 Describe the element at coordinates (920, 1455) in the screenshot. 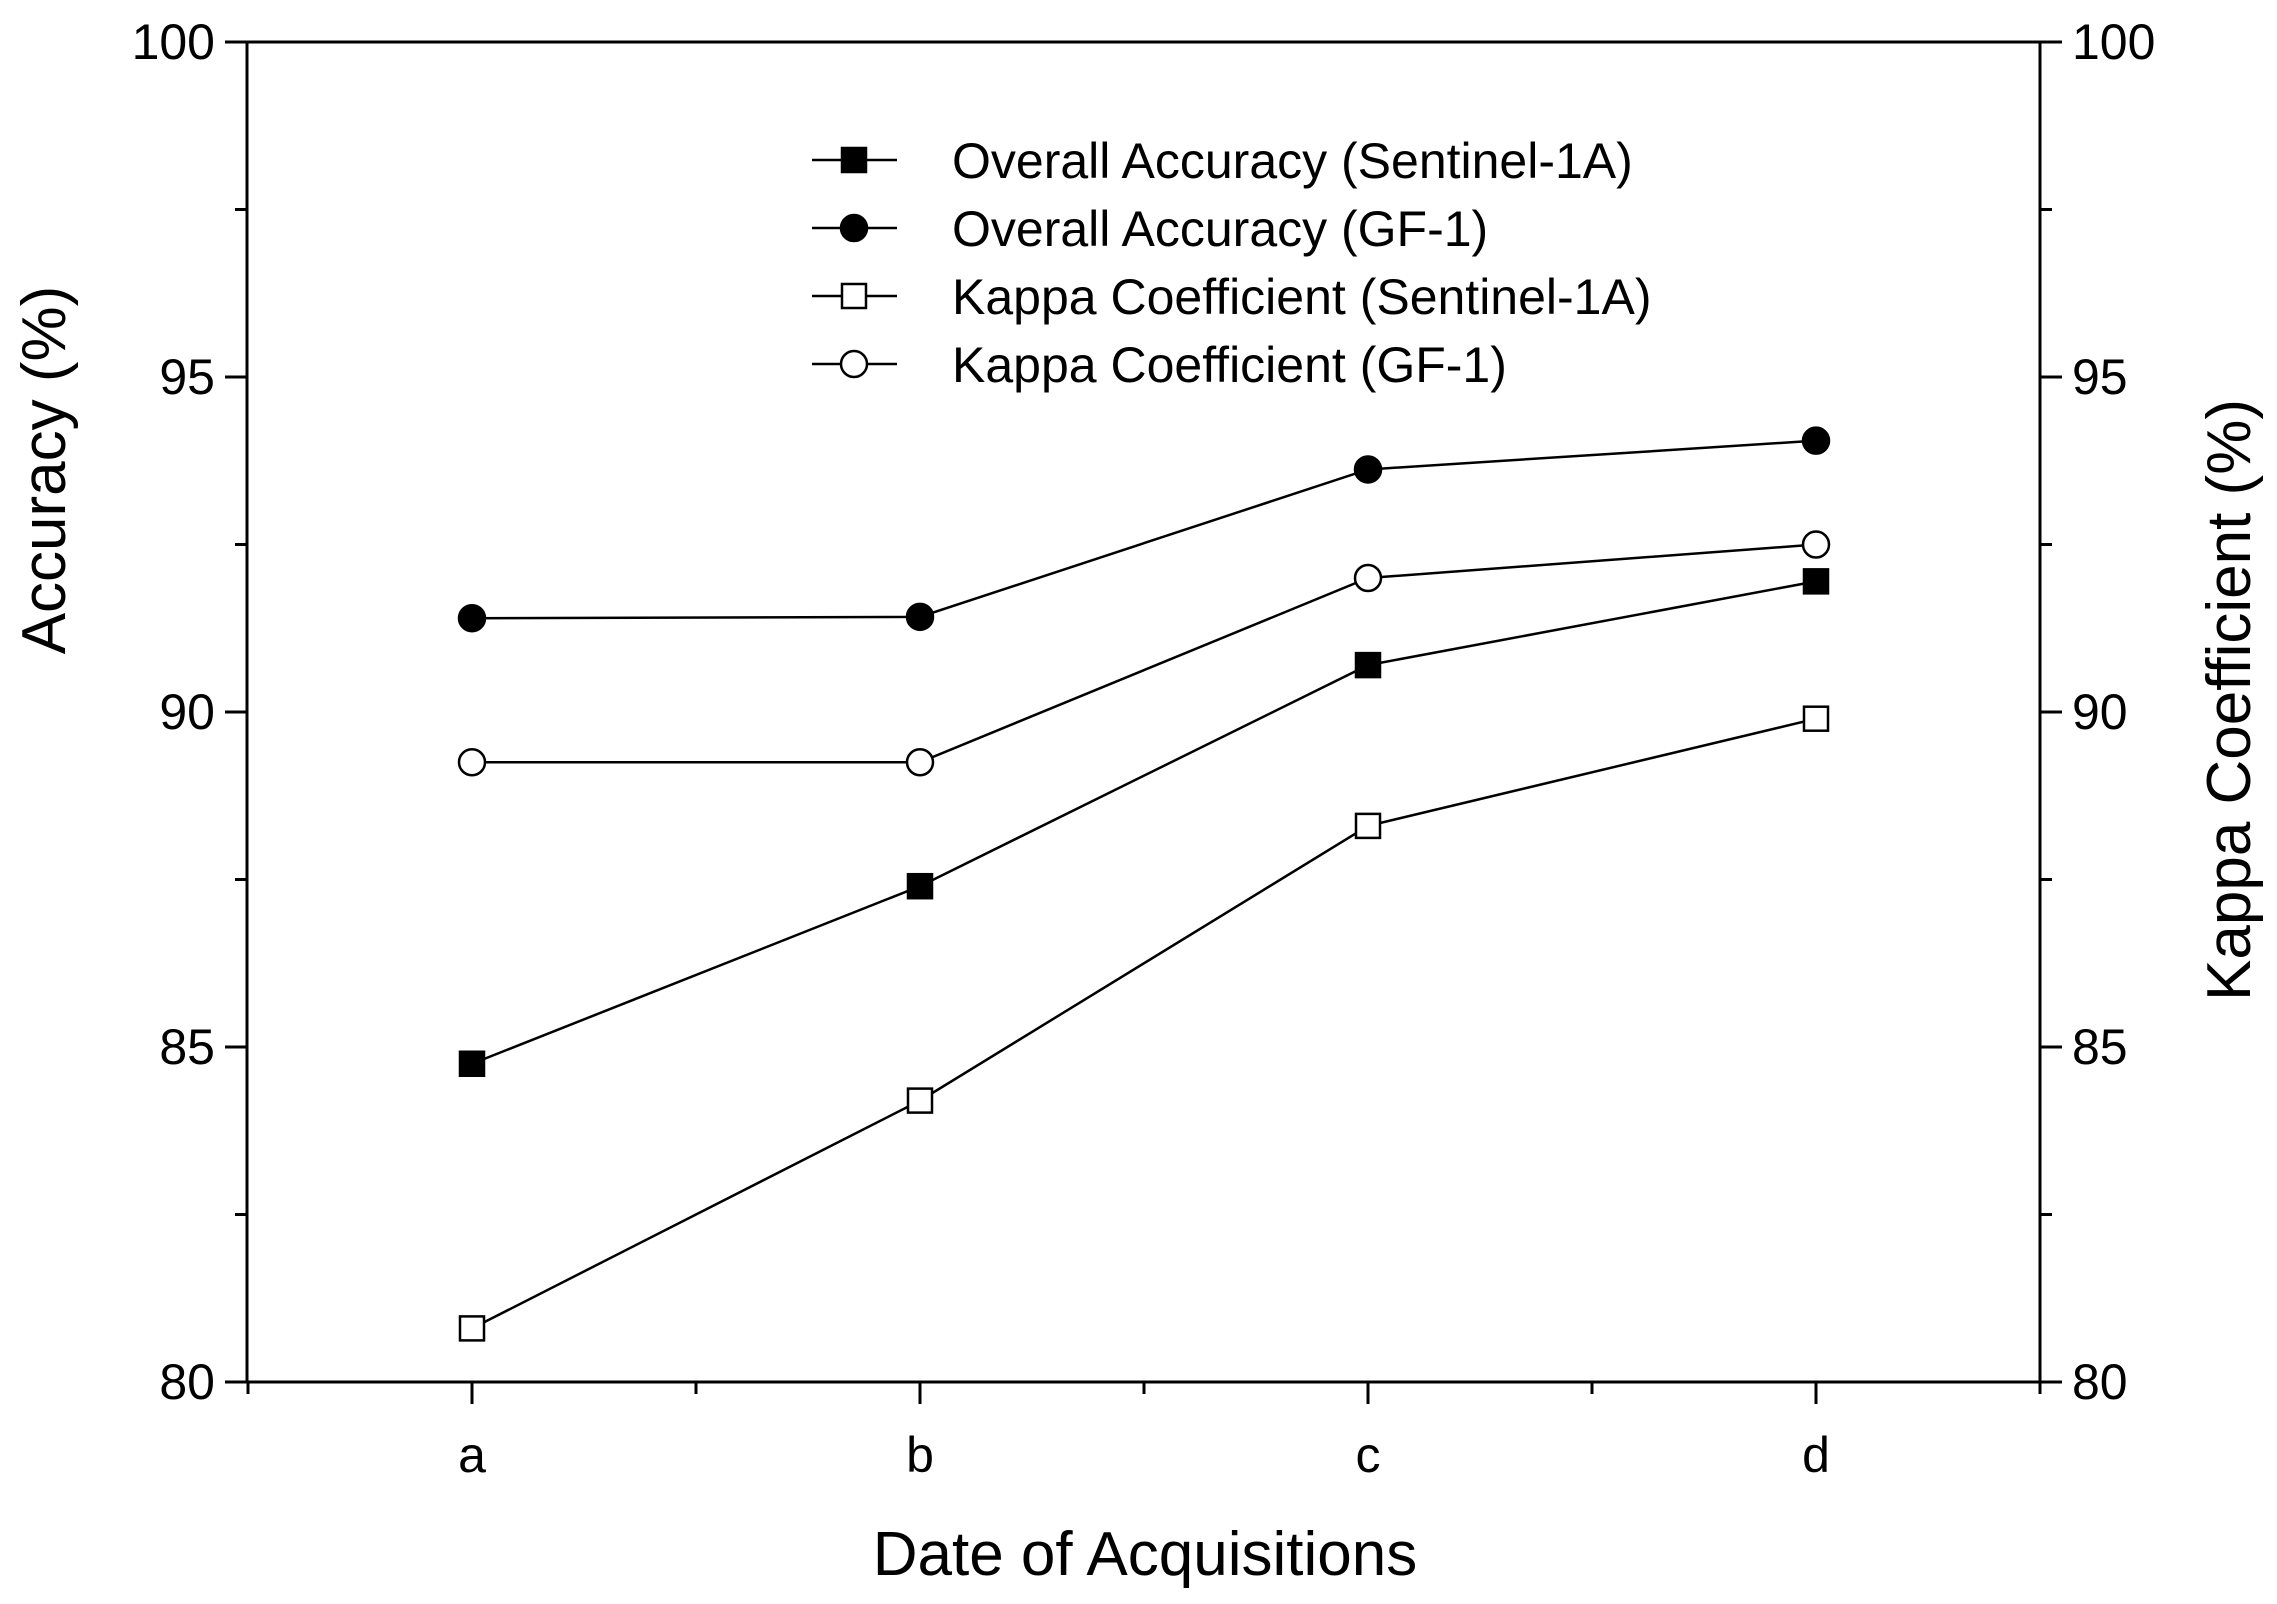

I see `x-tick-label: b` at that location.